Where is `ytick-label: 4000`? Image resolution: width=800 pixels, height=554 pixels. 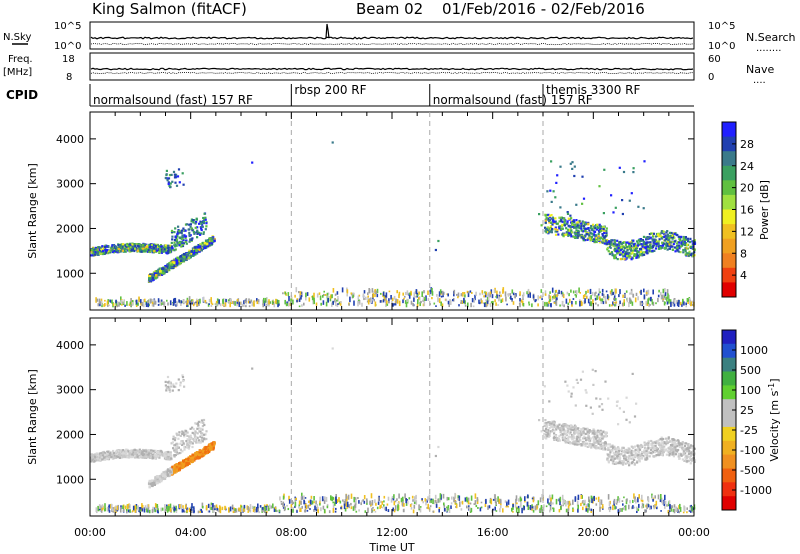 ytick-label: 4000 is located at coordinates (70, 139).